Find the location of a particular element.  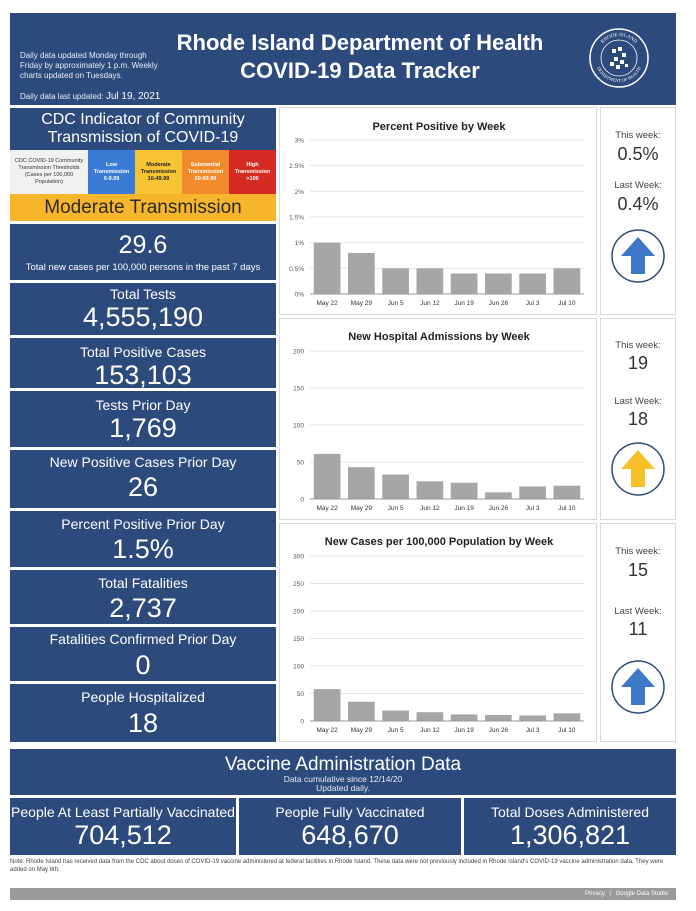

total-doses-label: Total Doses Administered is located at coordinates (570, 812).